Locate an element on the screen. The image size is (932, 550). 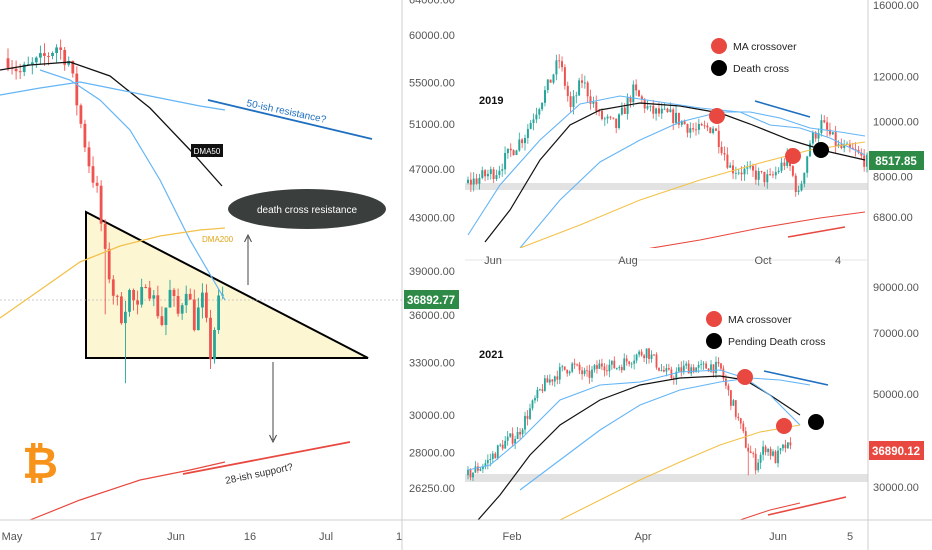
panel-2021-legend: MA crossover Pending Death cross is located at coordinates (765, 330).